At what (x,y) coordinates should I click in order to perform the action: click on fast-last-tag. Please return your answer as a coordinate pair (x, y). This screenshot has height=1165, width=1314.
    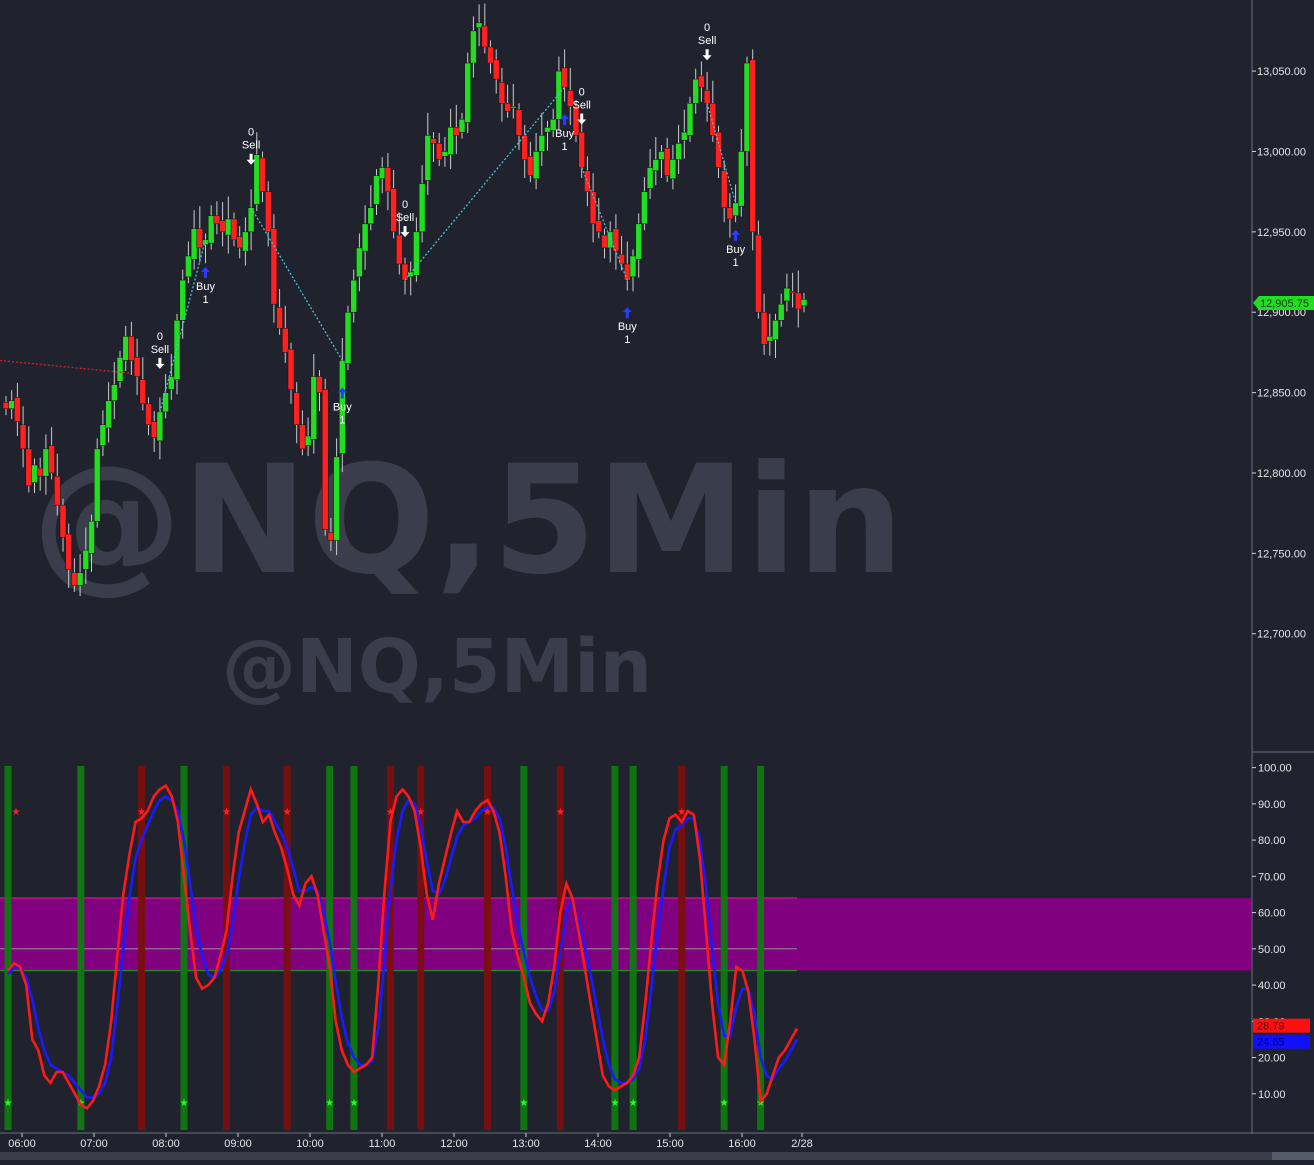
    Looking at the image, I should click on (1281, 1025).